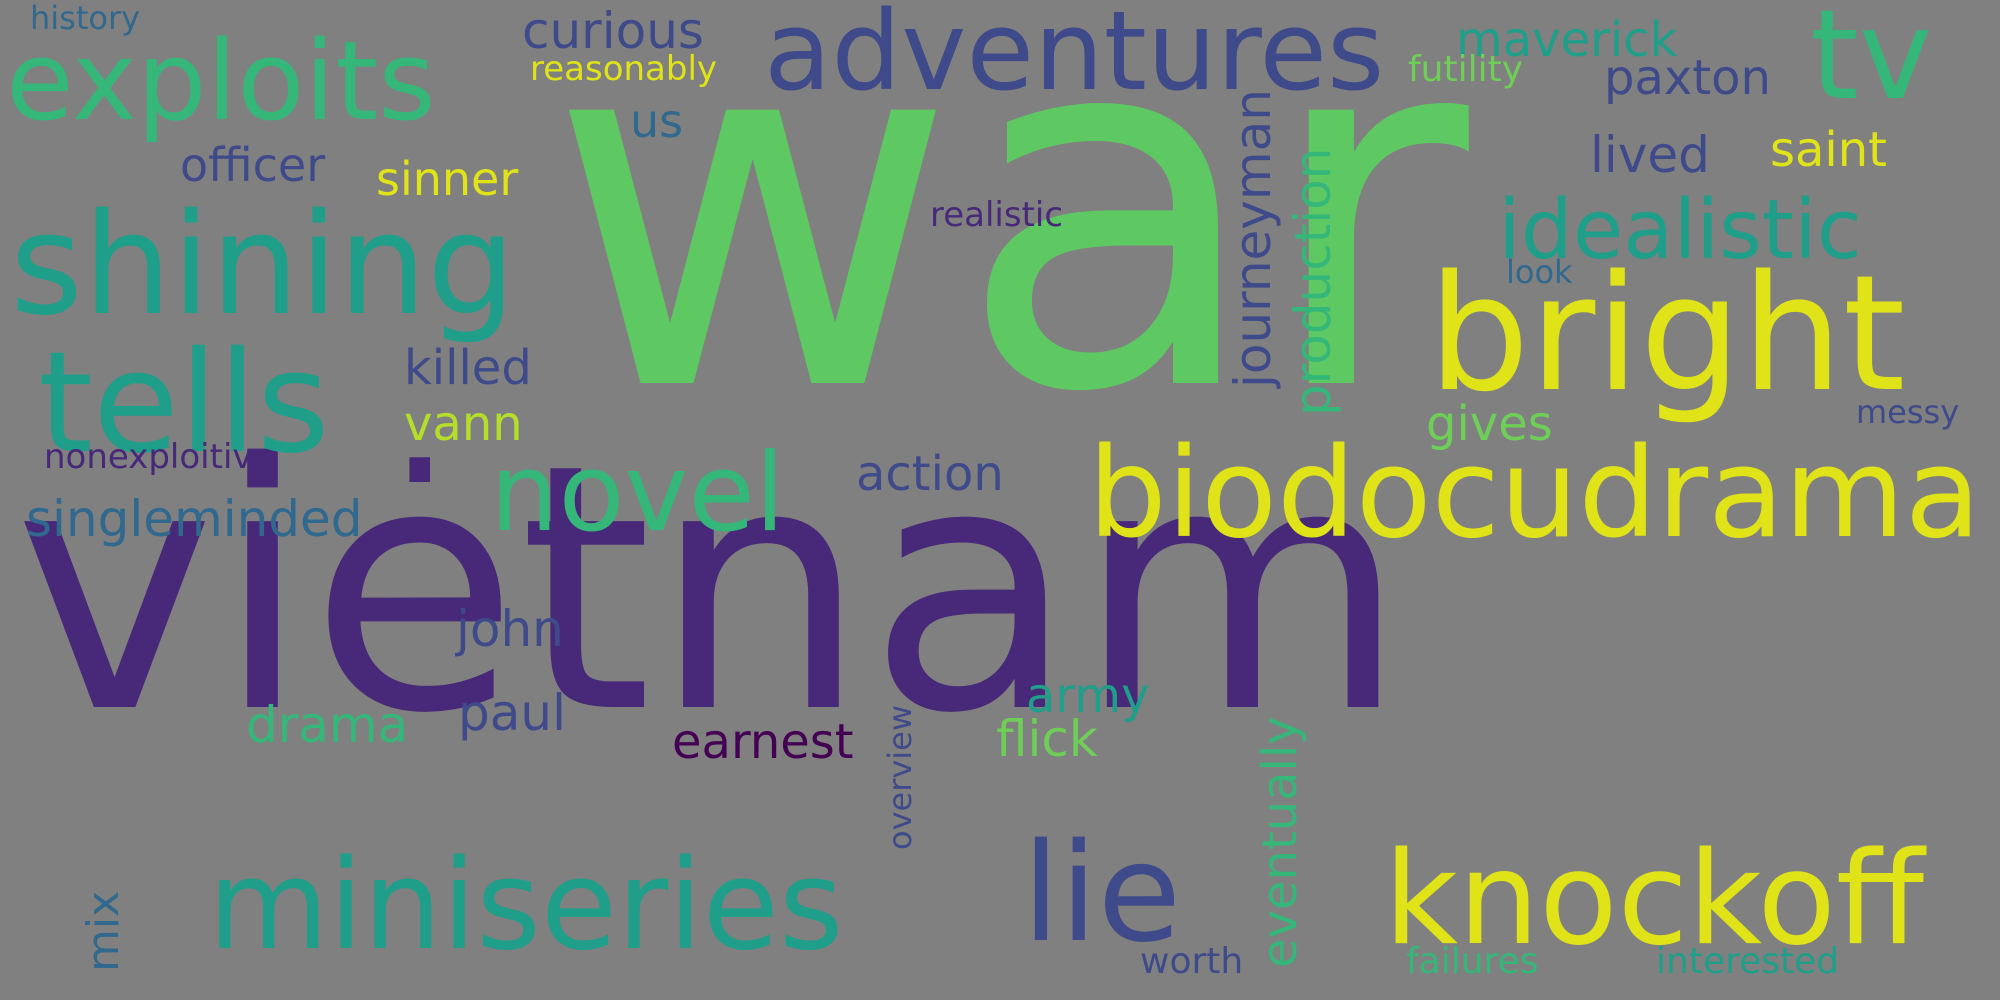  What do you see at coordinates (1074, 57) in the screenshot?
I see `word-adventures: adventures` at bounding box center [1074, 57].